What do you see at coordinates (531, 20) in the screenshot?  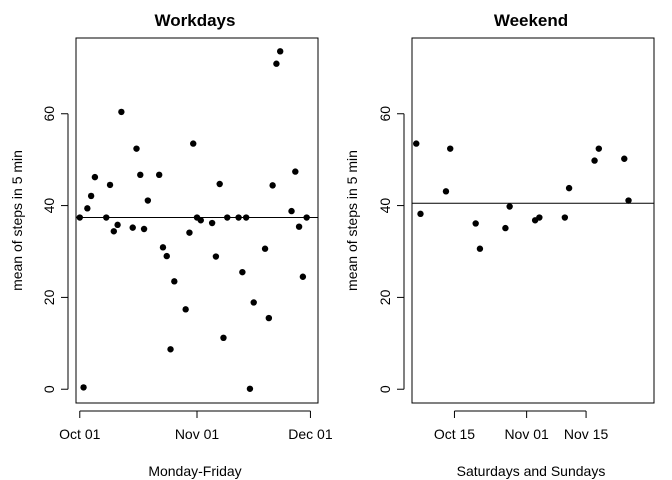 I see `panel-title: Weekend` at bounding box center [531, 20].